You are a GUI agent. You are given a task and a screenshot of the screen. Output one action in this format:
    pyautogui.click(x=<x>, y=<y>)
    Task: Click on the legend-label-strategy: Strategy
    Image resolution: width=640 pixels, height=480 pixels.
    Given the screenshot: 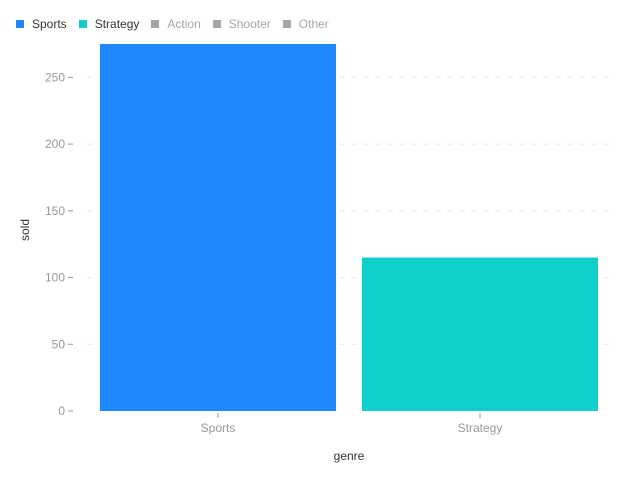 What is the action you would take?
    pyautogui.click(x=117, y=24)
    